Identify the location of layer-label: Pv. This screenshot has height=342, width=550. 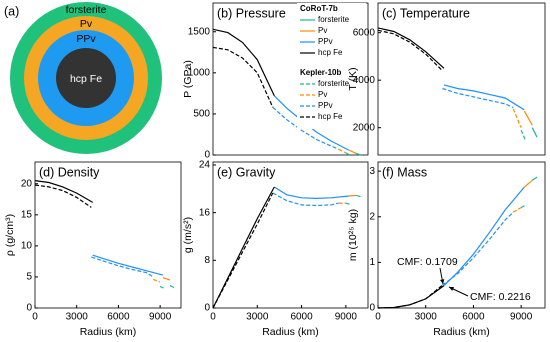
(86, 24).